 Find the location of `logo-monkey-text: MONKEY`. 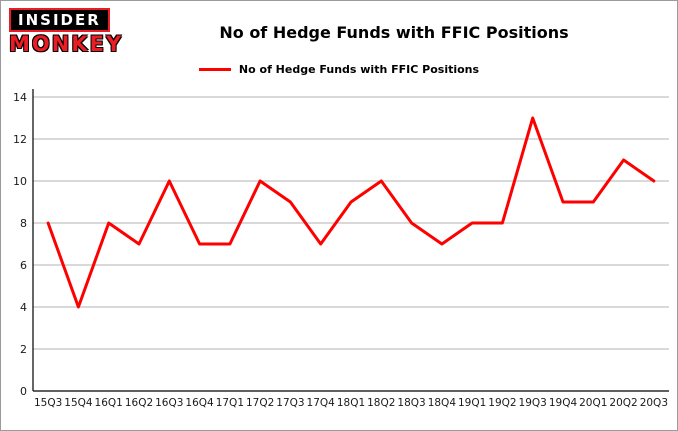

logo-monkey-text: MONKEY is located at coordinates (66, 43).